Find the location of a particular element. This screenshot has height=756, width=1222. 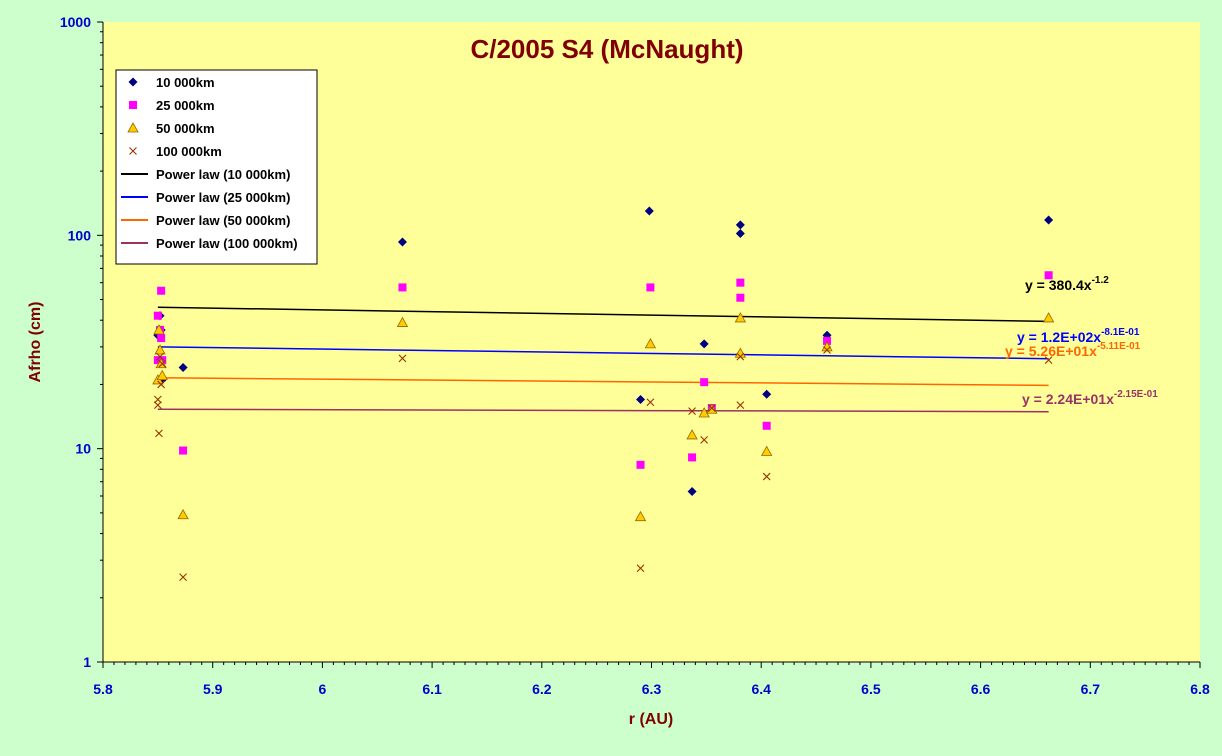

trendlines is located at coordinates (603, 359).